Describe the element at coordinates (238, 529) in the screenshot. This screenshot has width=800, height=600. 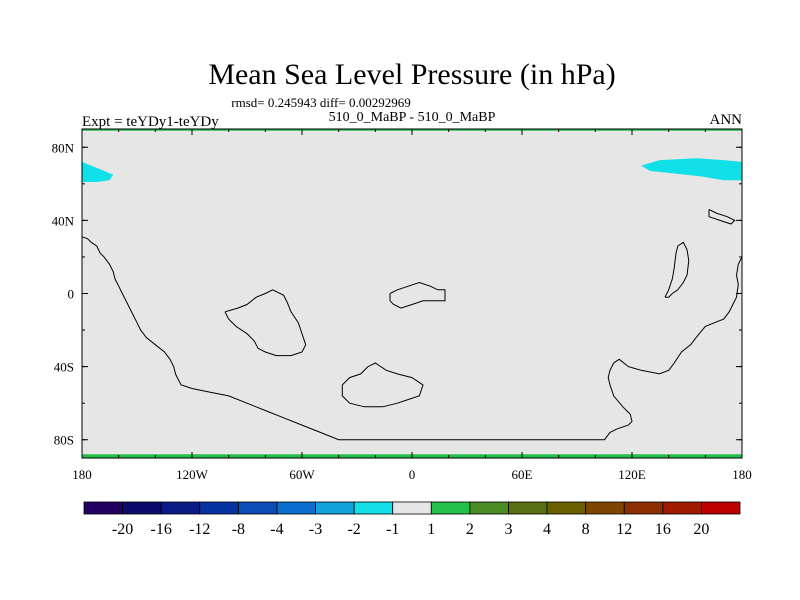
I see `colorbar-label: -8` at that location.